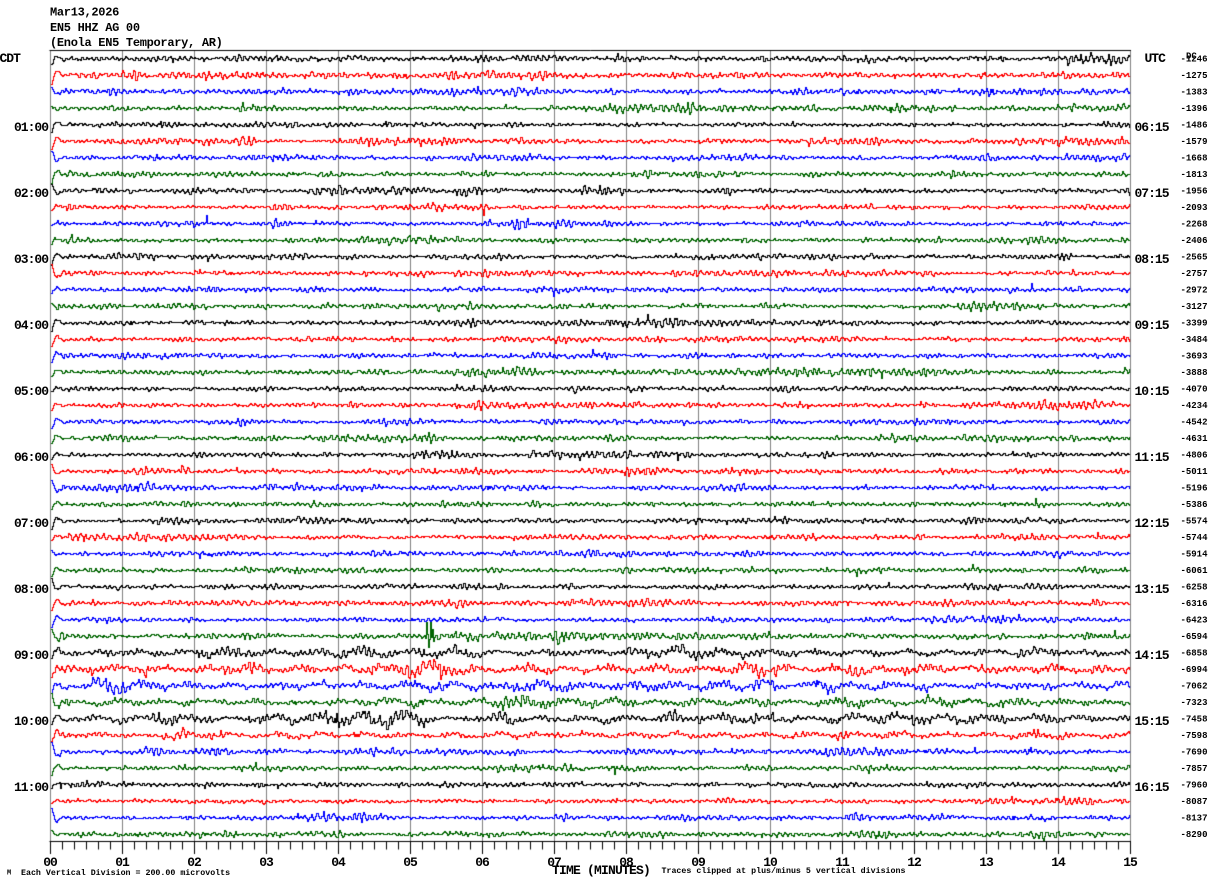  Describe the element at coordinates (194, 862) in the screenshot. I see `svg-text: 02` at that location.